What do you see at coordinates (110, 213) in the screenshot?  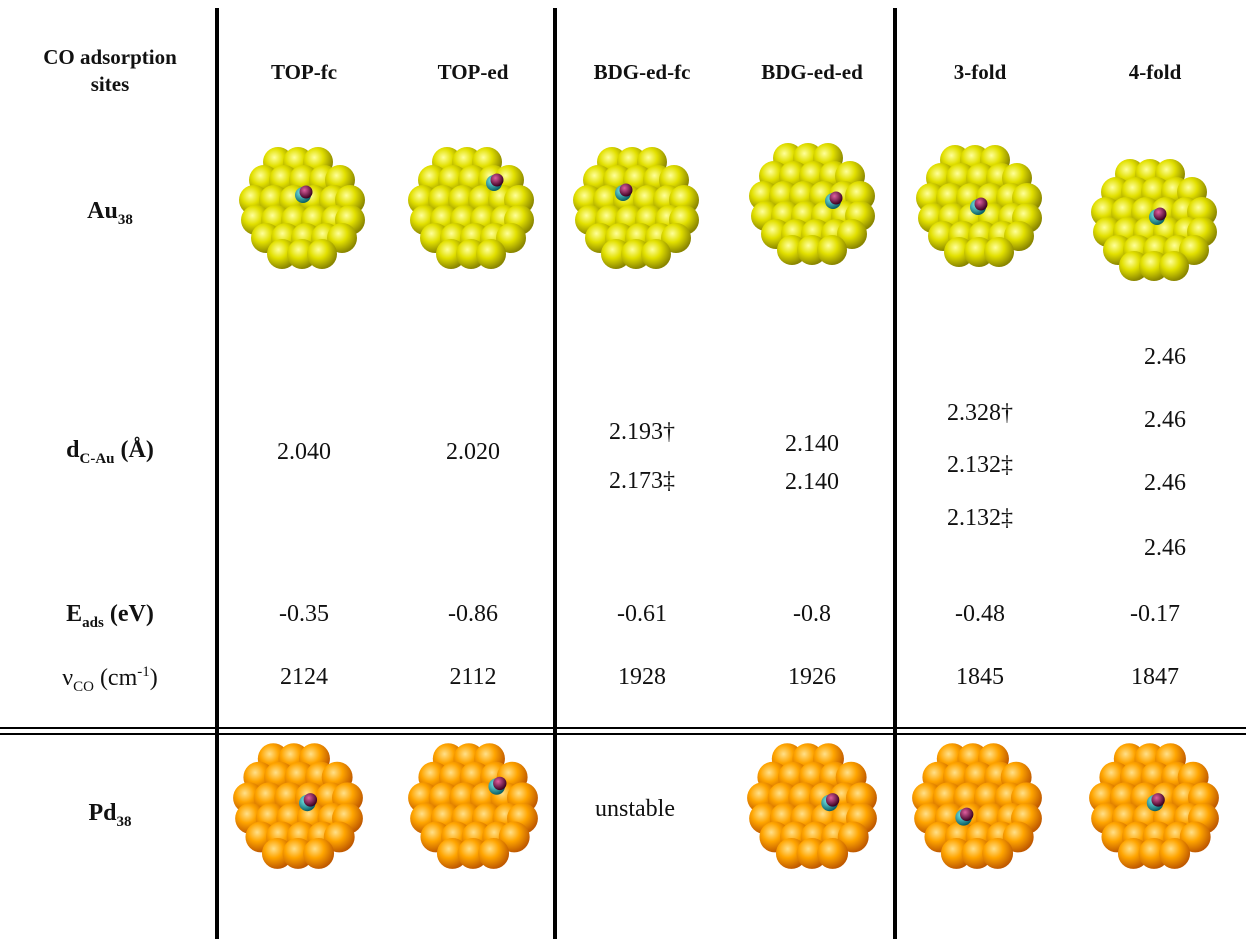 I see `row-label-au38: Au38` at bounding box center [110, 213].